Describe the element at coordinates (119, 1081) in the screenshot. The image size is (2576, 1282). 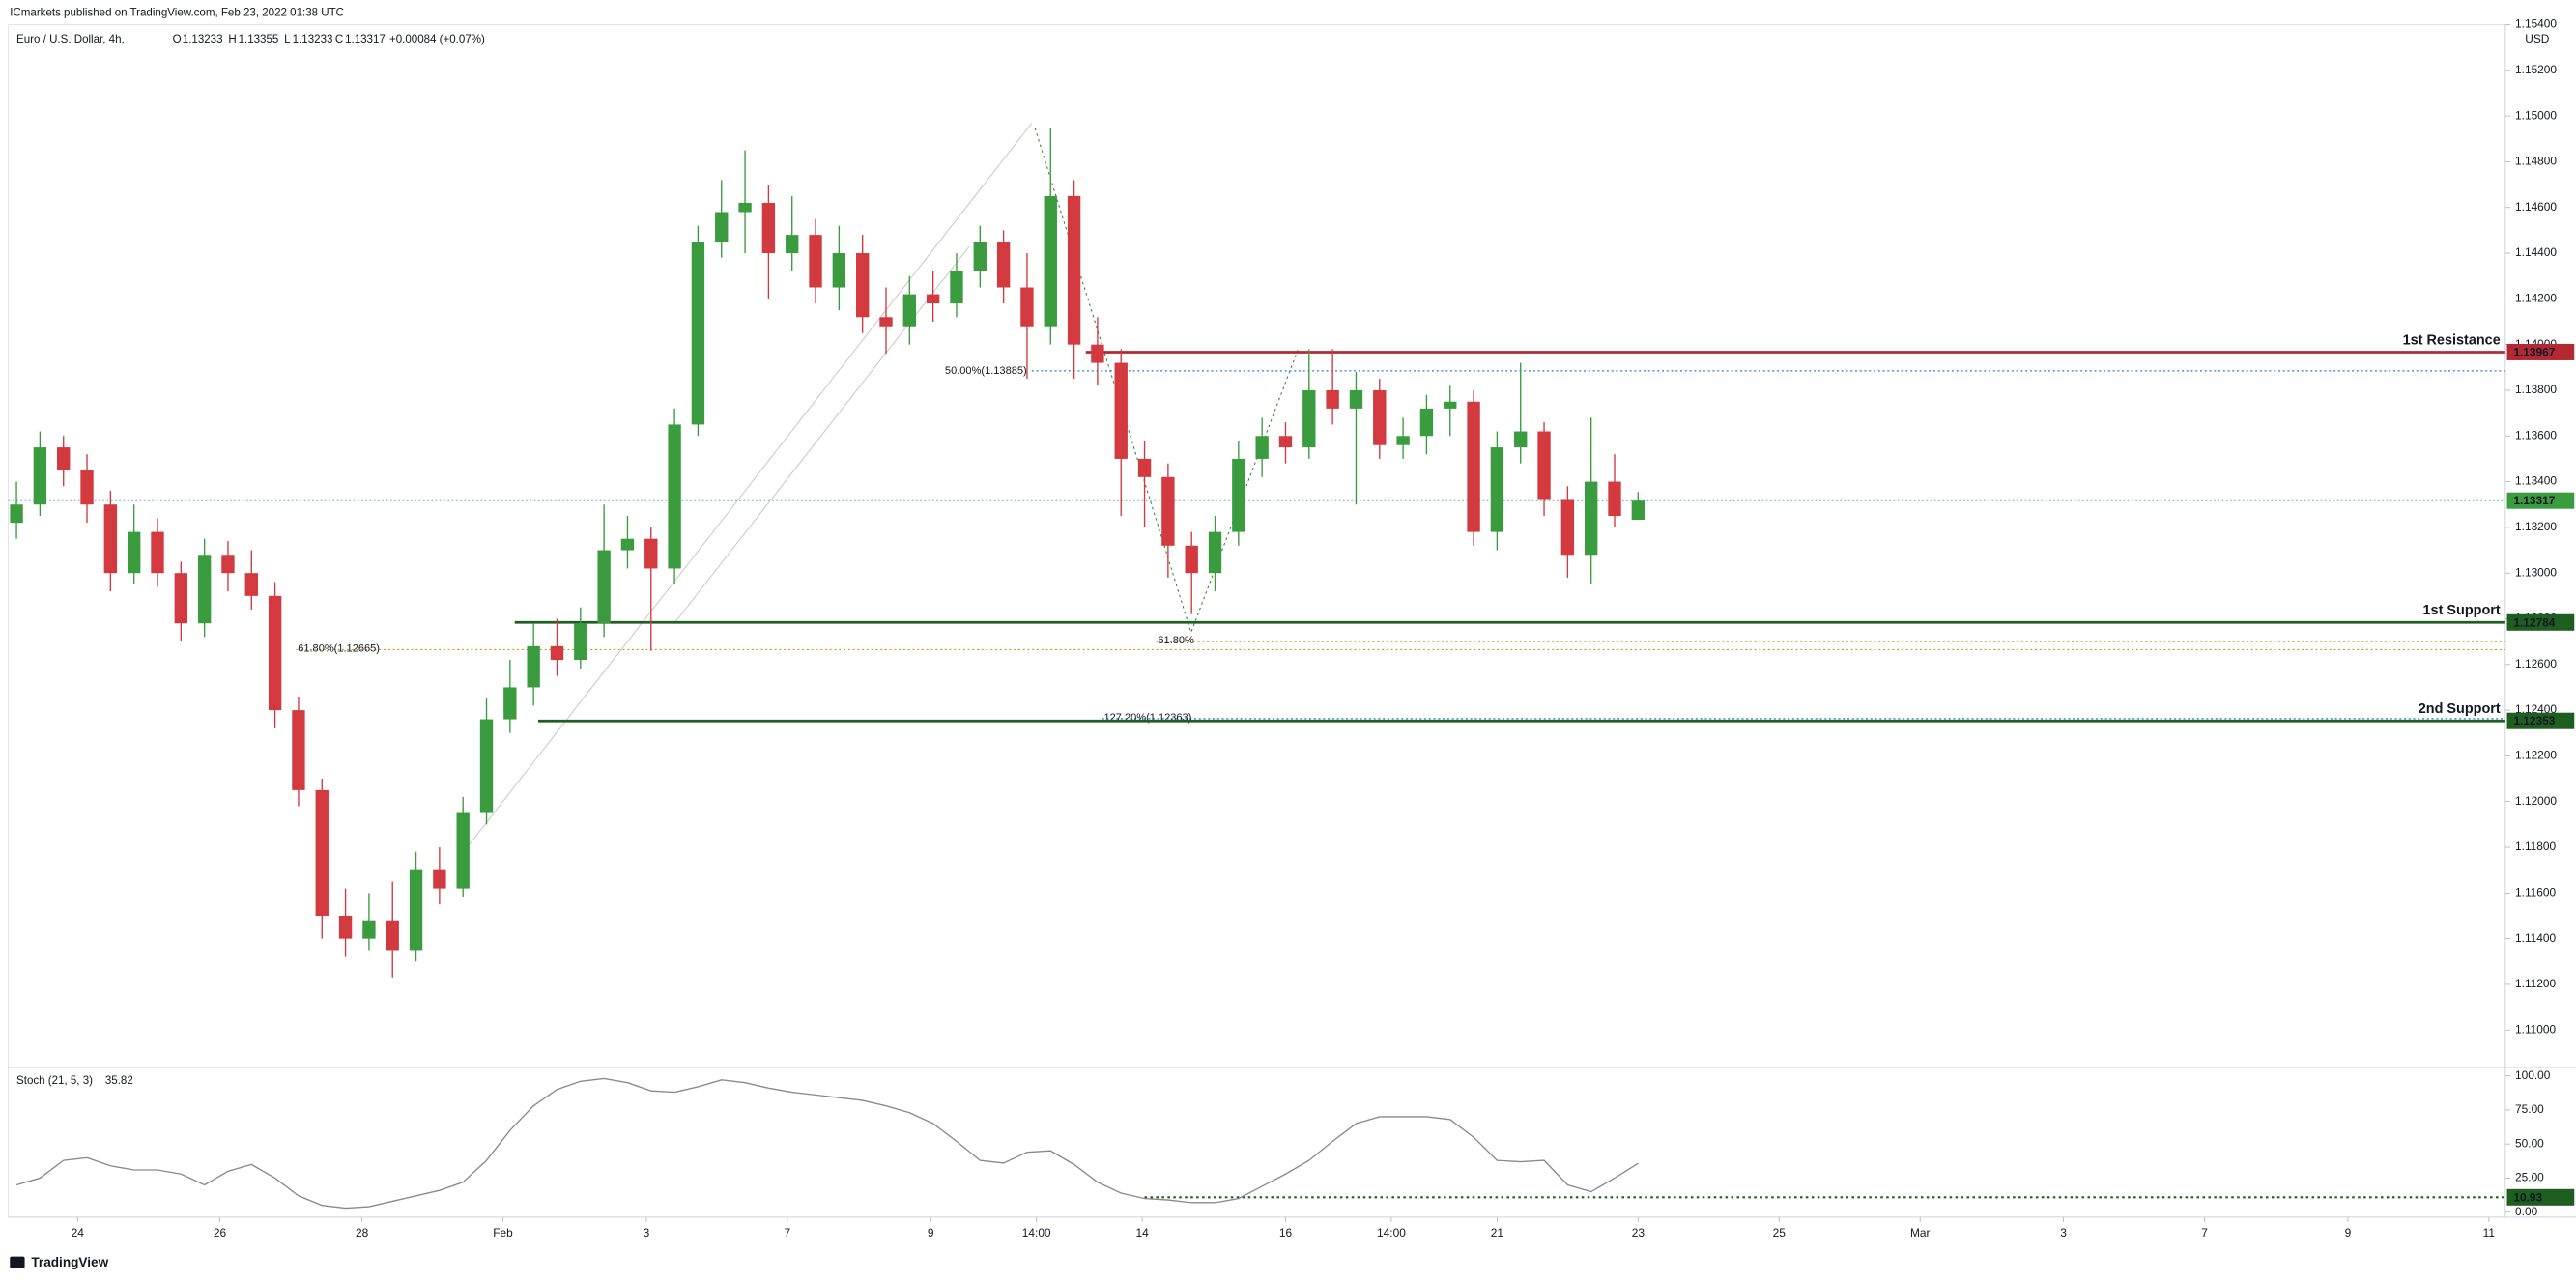
I see `indicator-value: 35.82` at that location.